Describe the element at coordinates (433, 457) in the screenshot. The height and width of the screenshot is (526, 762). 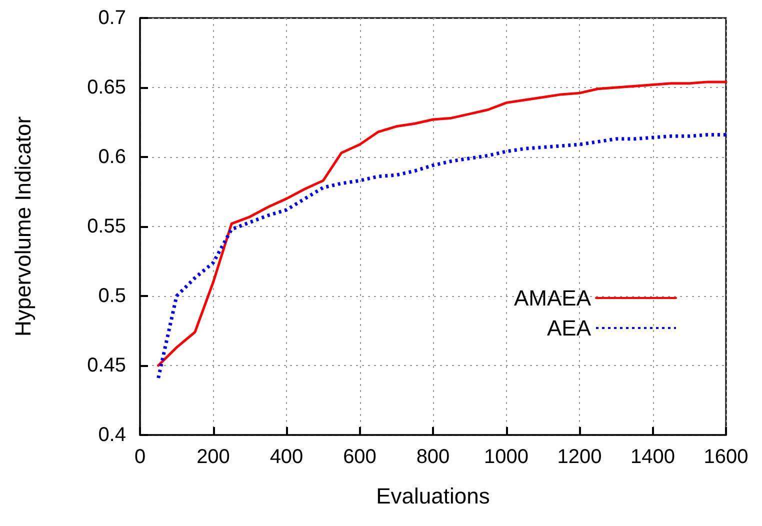
I see `x-tick-label: 800` at that location.